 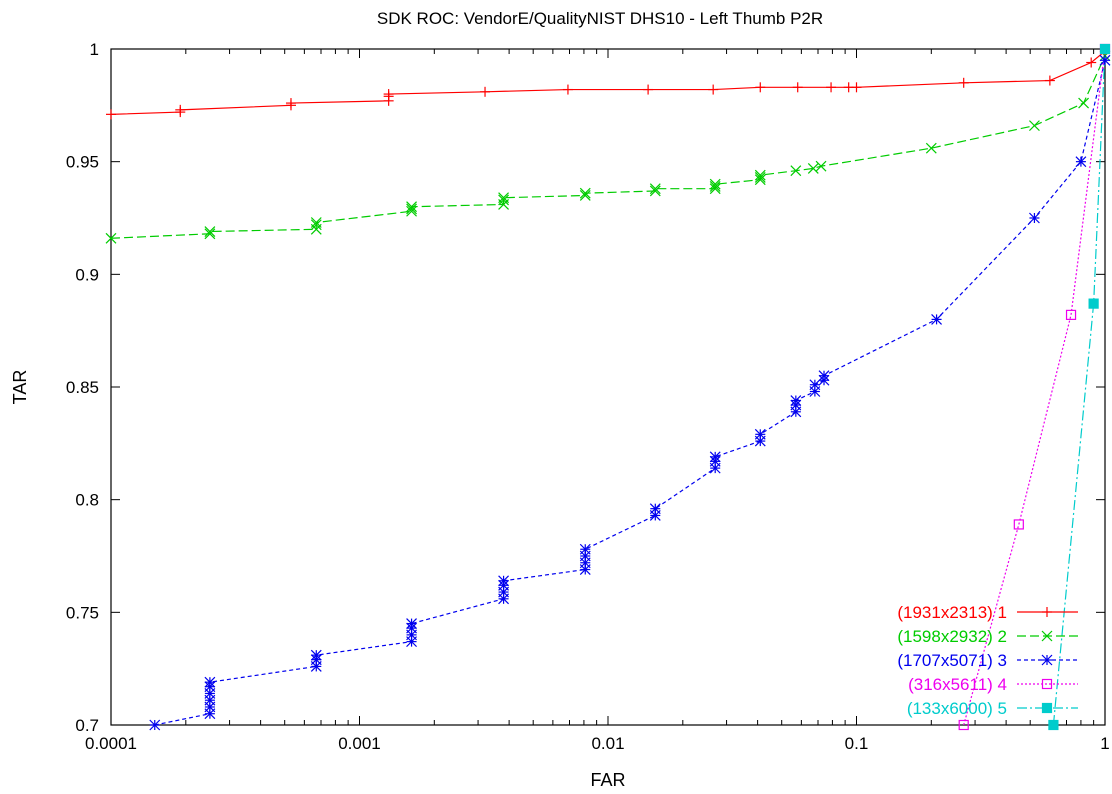 What do you see at coordinates (952, 636) in the screenshot?
I see `legend-label-2: (1598x2932) 2` at bounding box center [952, 636].